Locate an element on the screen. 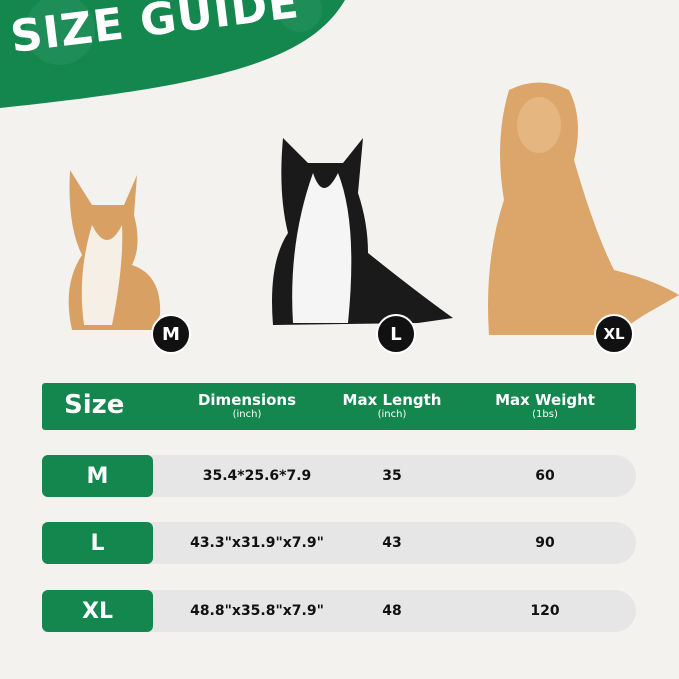  size-badge-xl: XL is located at coordinates (614, 334).